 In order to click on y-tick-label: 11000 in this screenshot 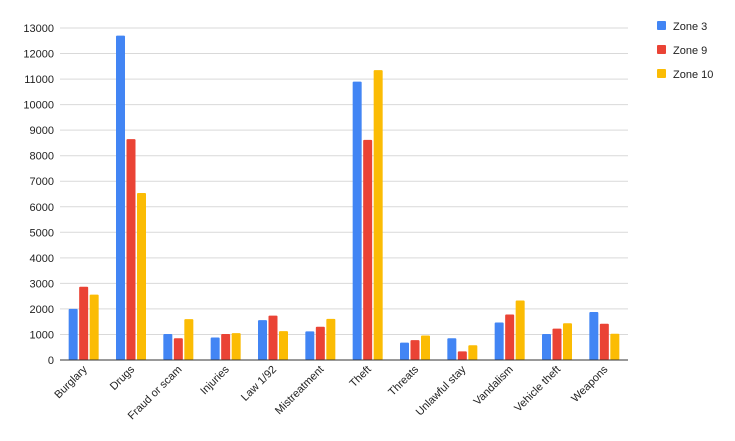, I will do `click(39, 80)`.